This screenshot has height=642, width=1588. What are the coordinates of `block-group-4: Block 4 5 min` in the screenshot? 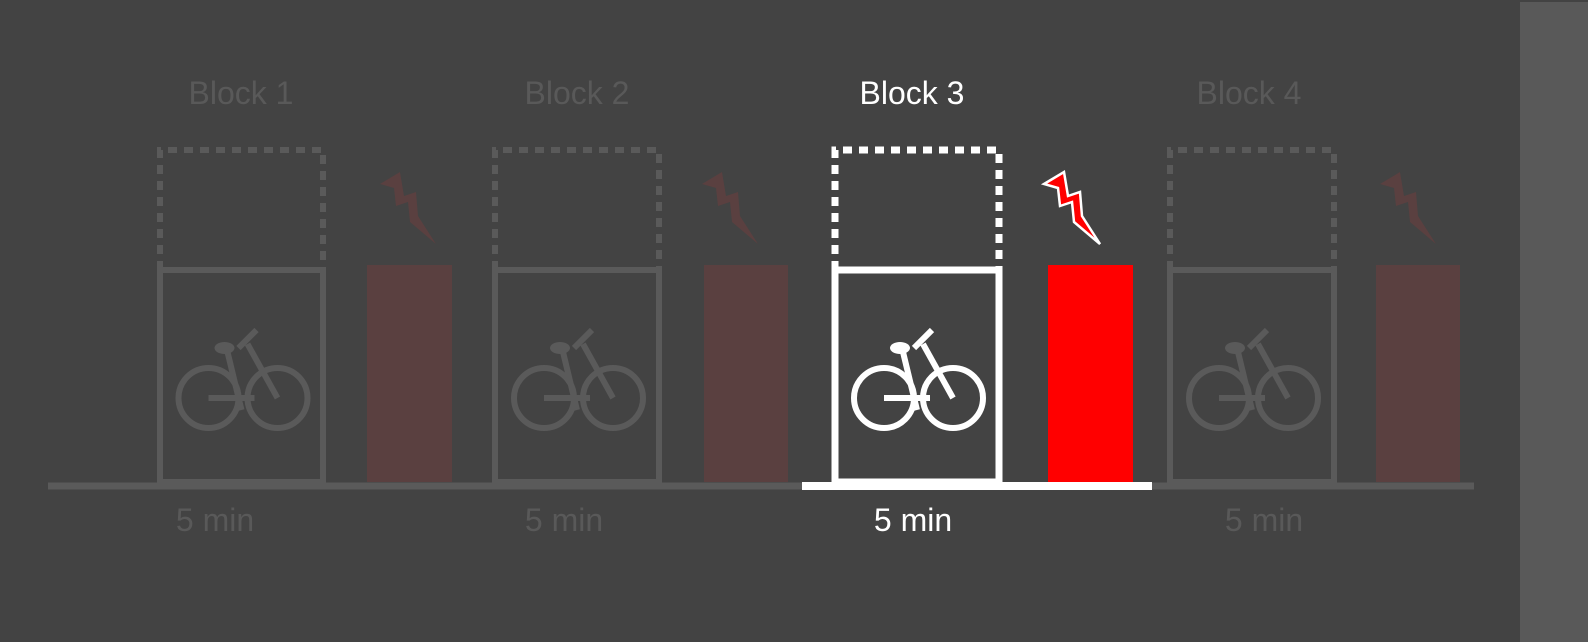 It's located at (1313, 306).